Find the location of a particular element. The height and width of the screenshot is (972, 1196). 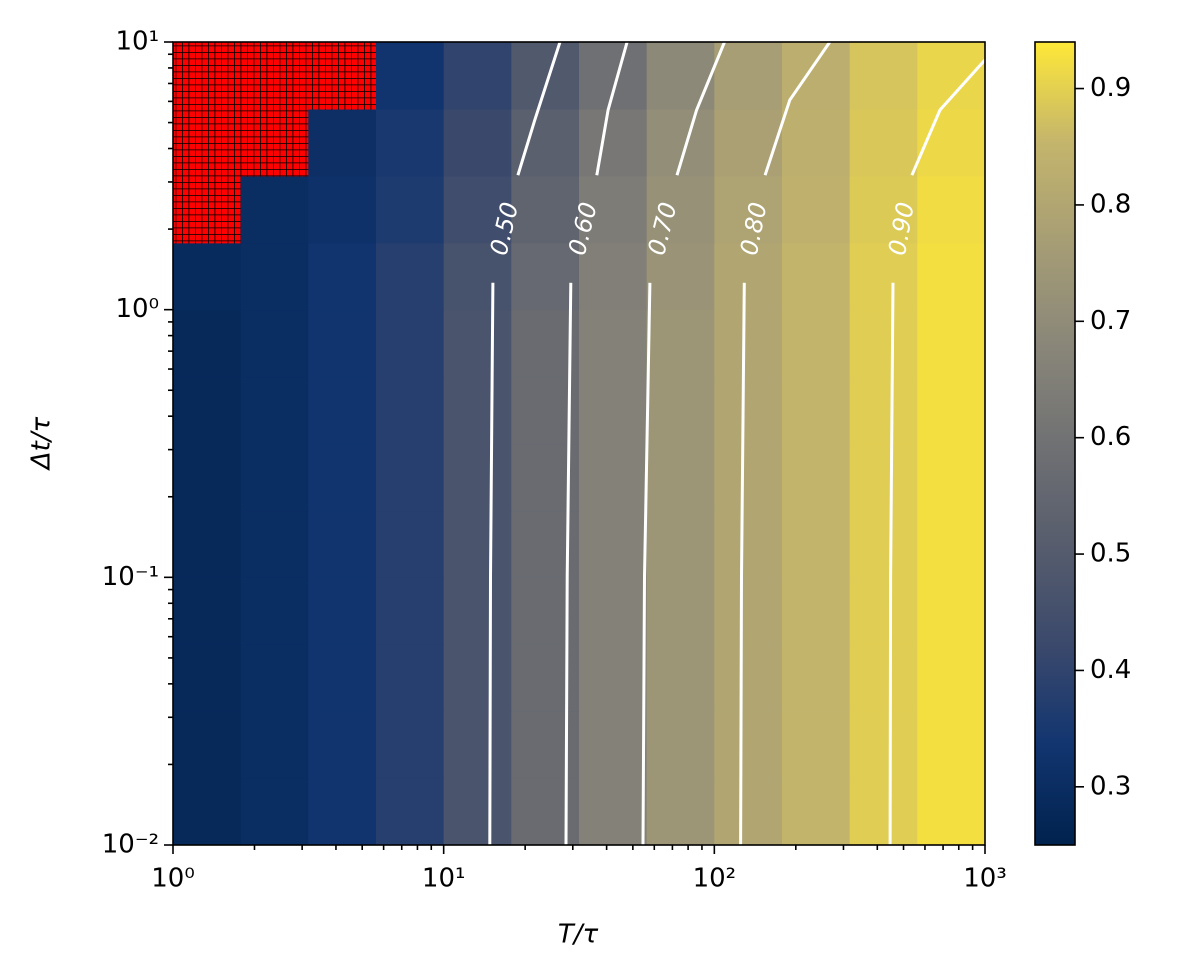

colorbar-tick-label: 0.6 is located at coordinates (1110, 437).